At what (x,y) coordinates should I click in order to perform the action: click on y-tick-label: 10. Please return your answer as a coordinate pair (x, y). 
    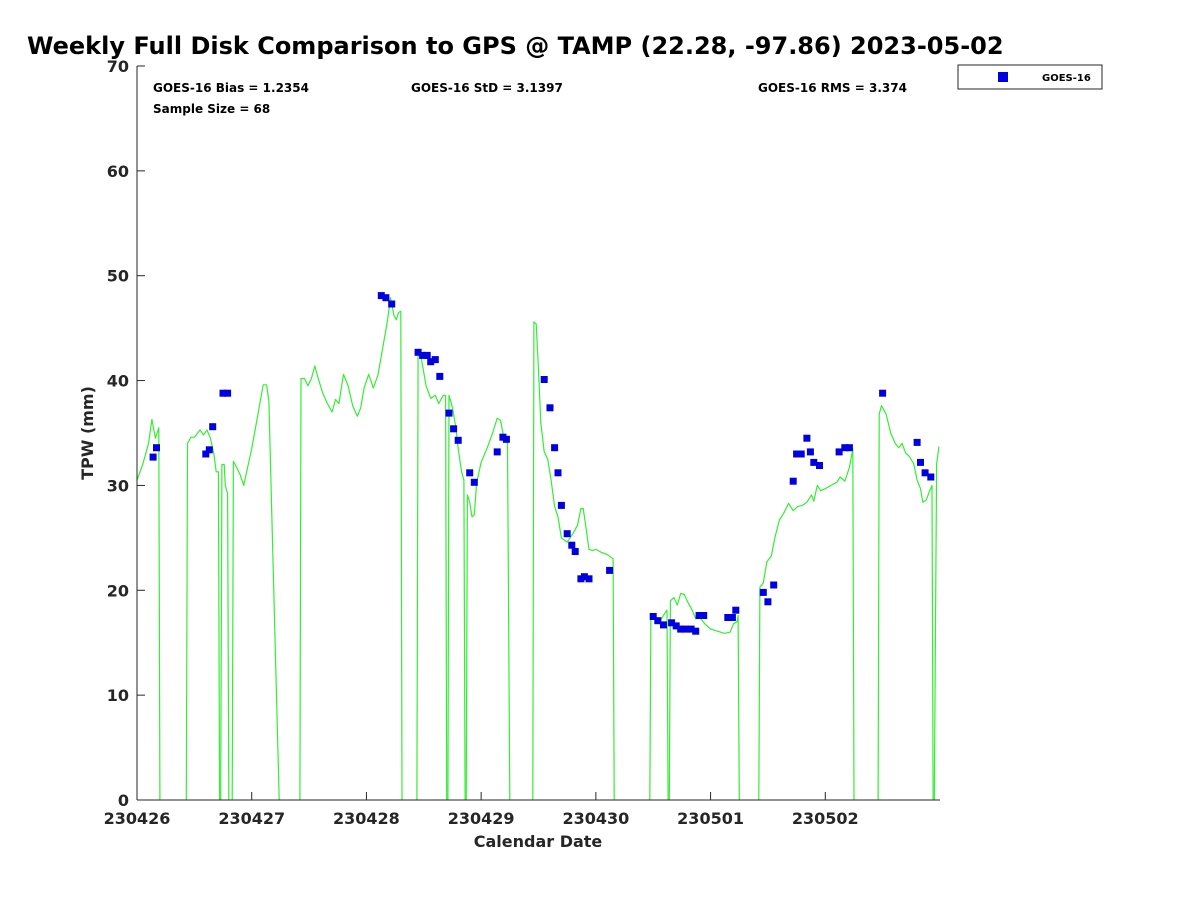
    Looking at the image, I should click on (118, 695).